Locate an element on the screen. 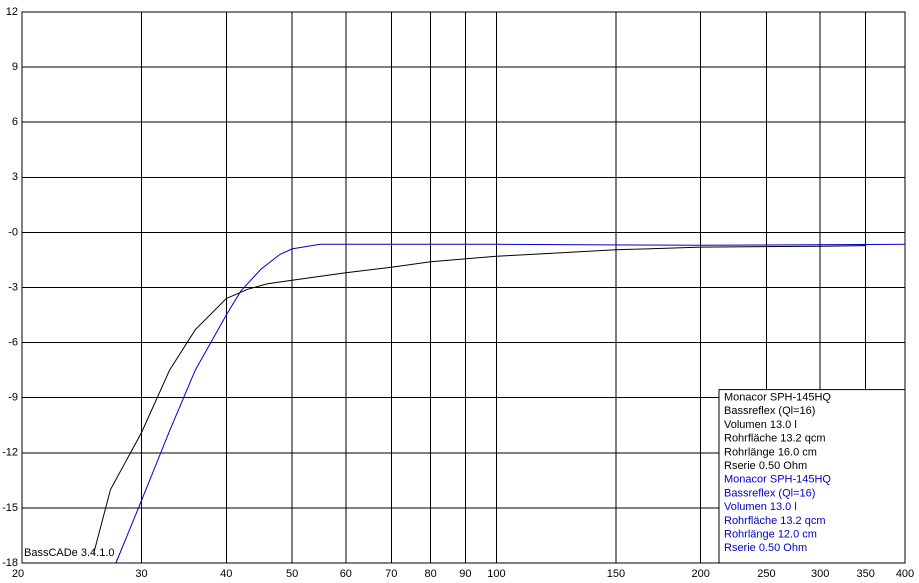  x-tick-label: 250 is located at coordinates (766, 574).